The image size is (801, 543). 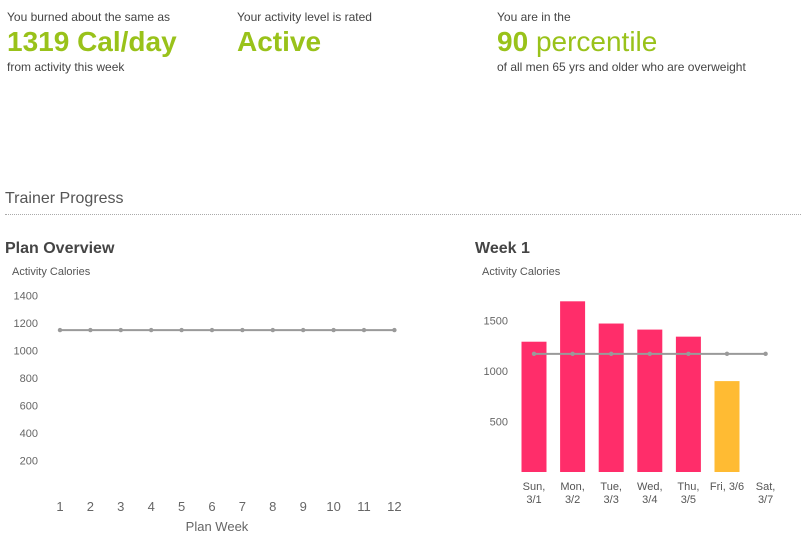 What do you see at coordinates (611, 487) in the screenshot?
I see `week-x-tick-label-line: Tue,` at bounding box center [611, 487].